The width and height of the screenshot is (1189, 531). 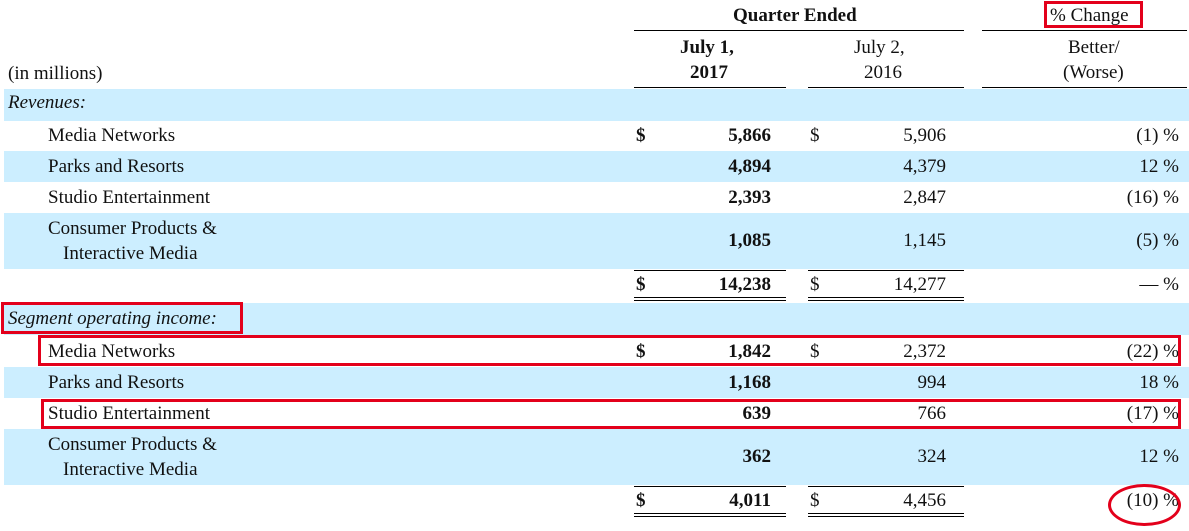 I want to click on value-change: (22) %, so click(x=1152, y=351).